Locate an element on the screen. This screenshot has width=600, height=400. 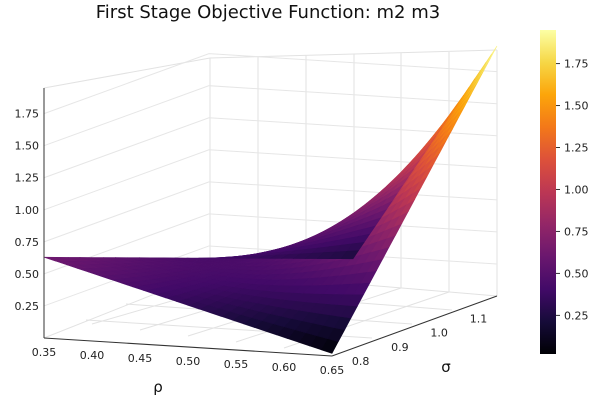
chart-title: First Stage Objective Function: m2 m3 is located at coordinates (268, 12).